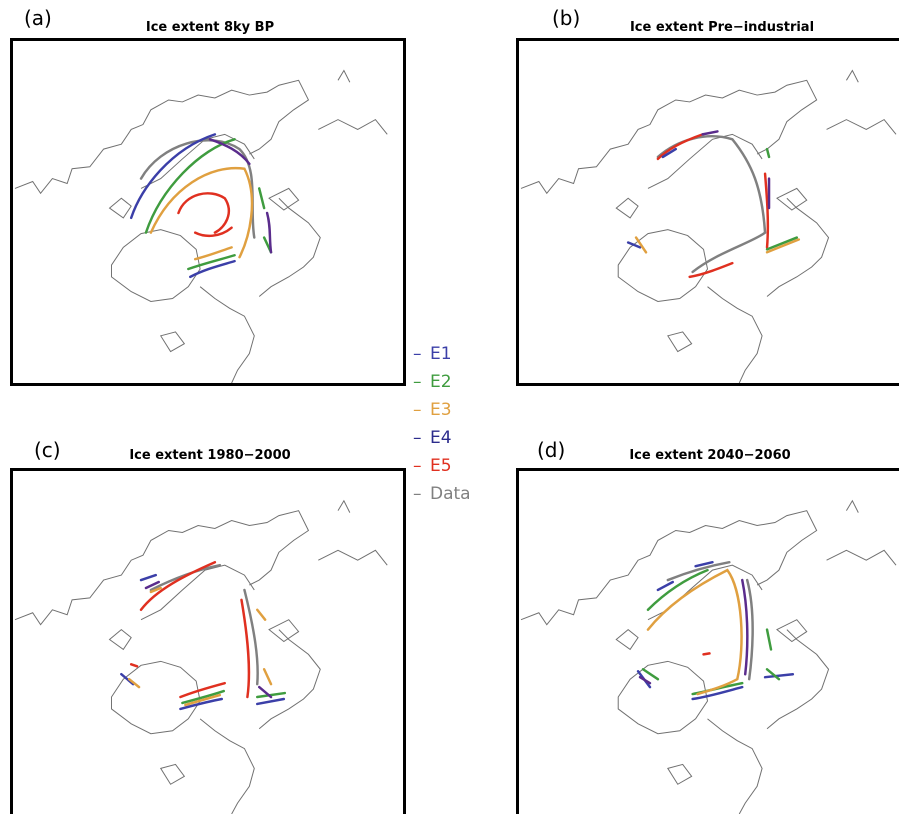 The width and height of the screenshot is (899, 814). Describe the element at coordinates (441, 438) in the screenshot. I see `legend-label: E4` at that location.